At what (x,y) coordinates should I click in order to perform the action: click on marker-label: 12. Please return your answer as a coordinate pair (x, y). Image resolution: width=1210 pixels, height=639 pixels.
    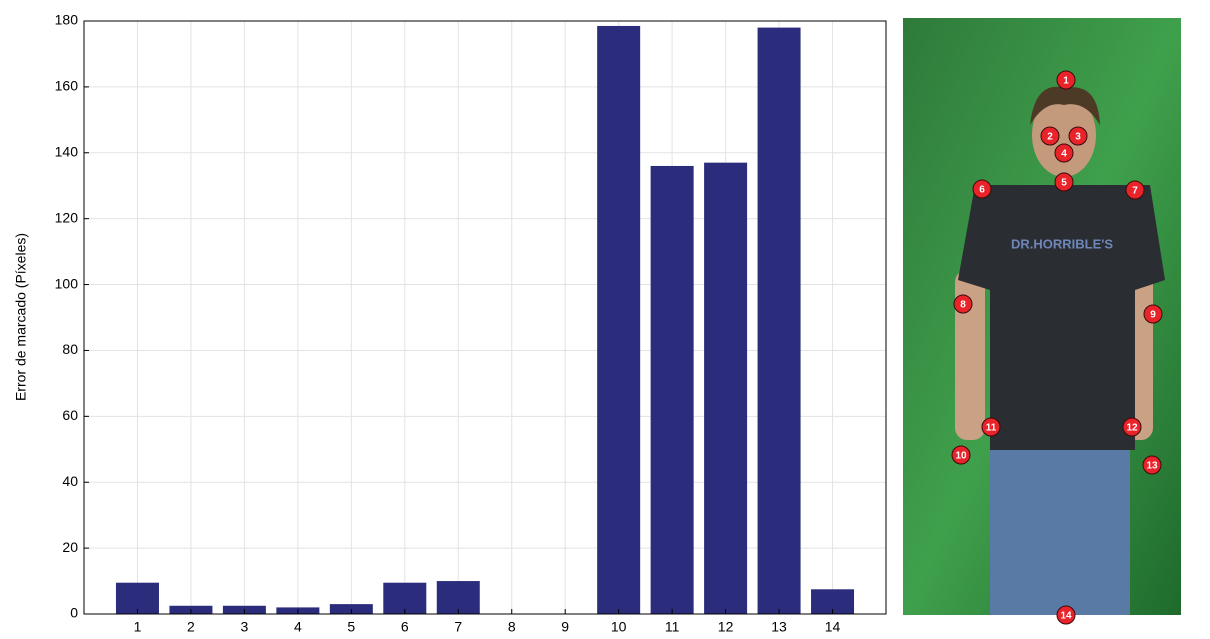
    Looking at the image, I should click on (1132, 428).